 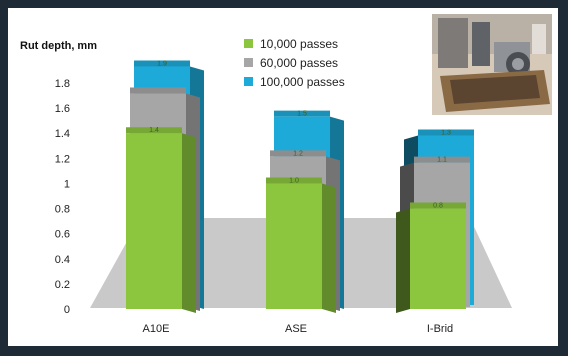 I want to click on y-tick-label: 0, so click(x=67, y=310).